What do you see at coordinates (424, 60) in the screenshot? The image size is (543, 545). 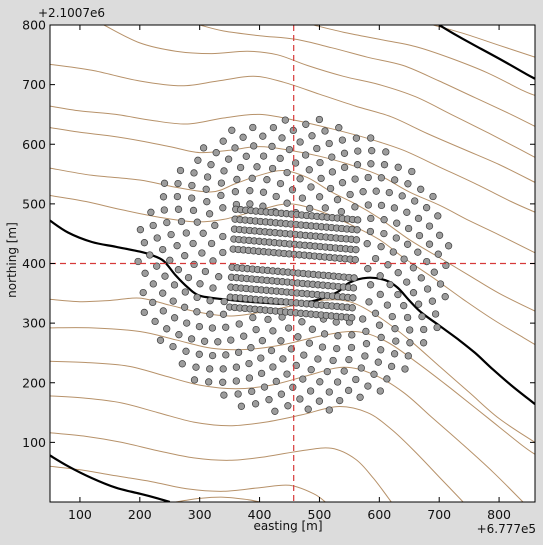 I see `contour-line` at bounding box center [424, 60].